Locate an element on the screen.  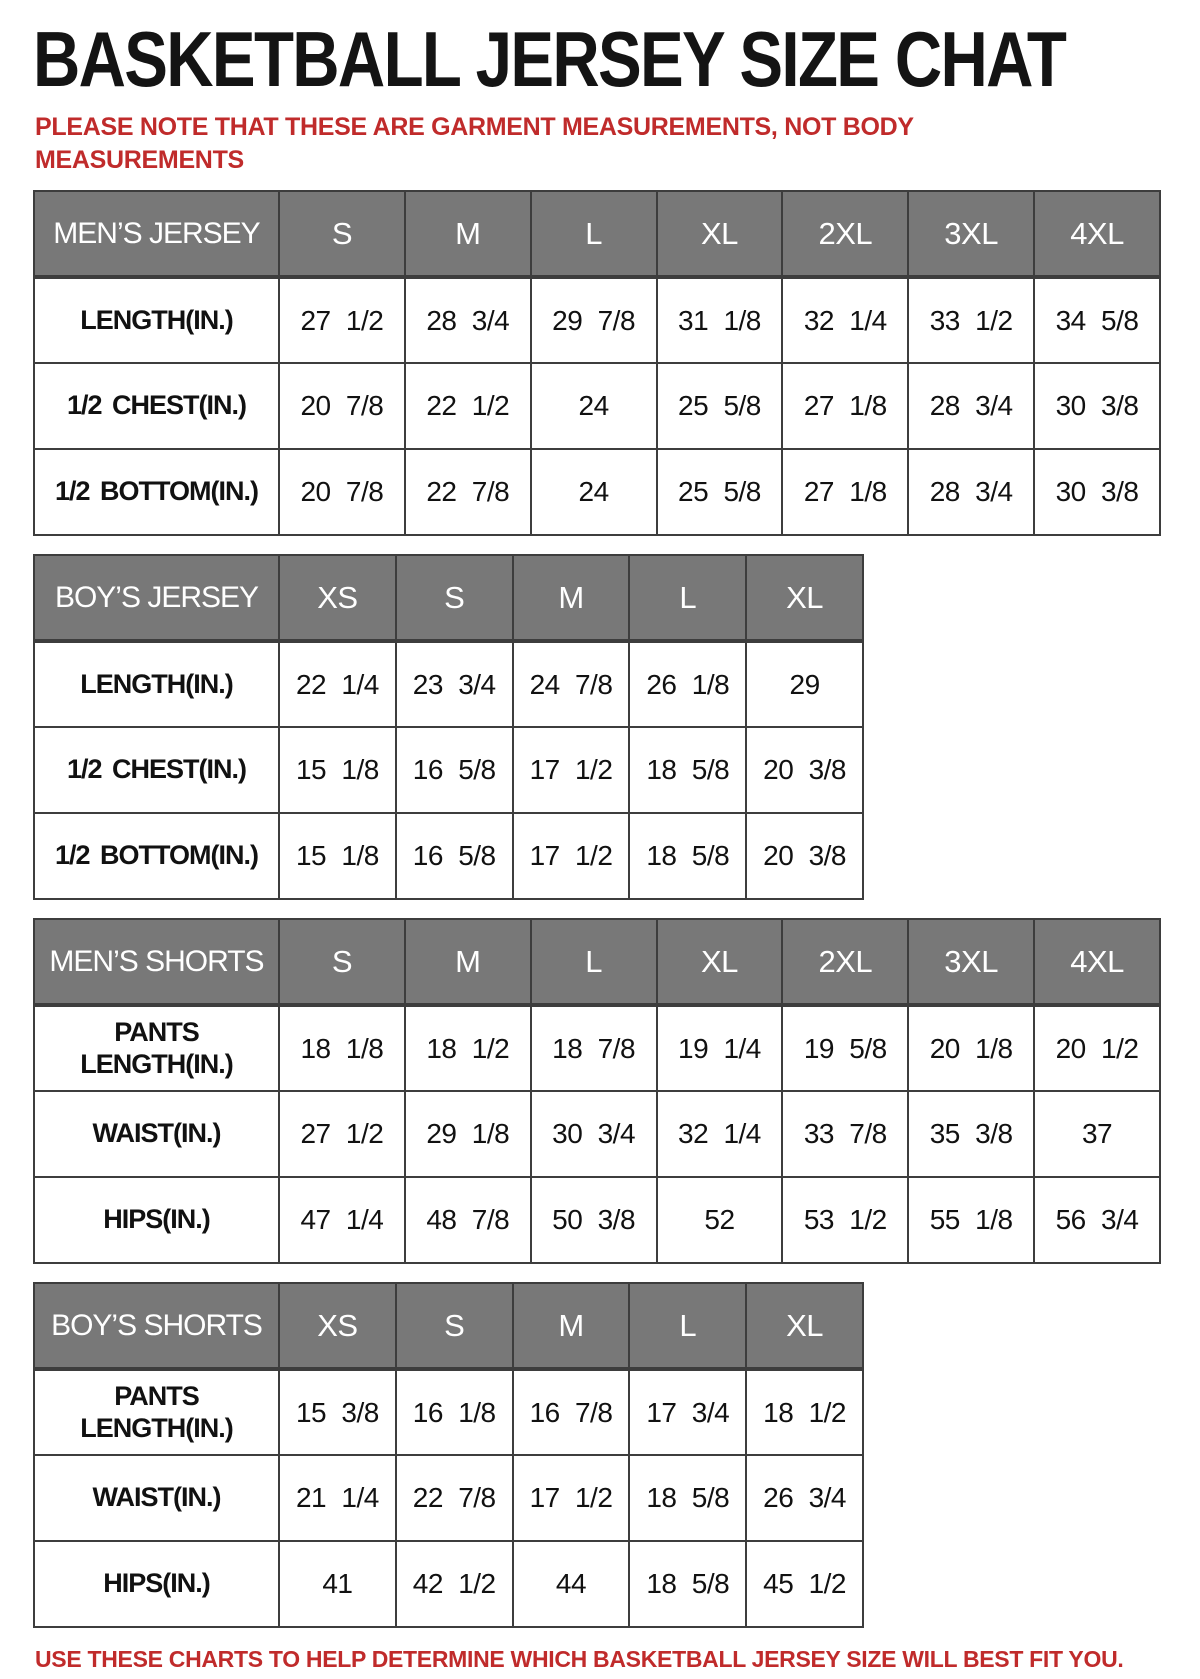
size-value-cell: 31 1/8 is located at coordinates (719, 320).